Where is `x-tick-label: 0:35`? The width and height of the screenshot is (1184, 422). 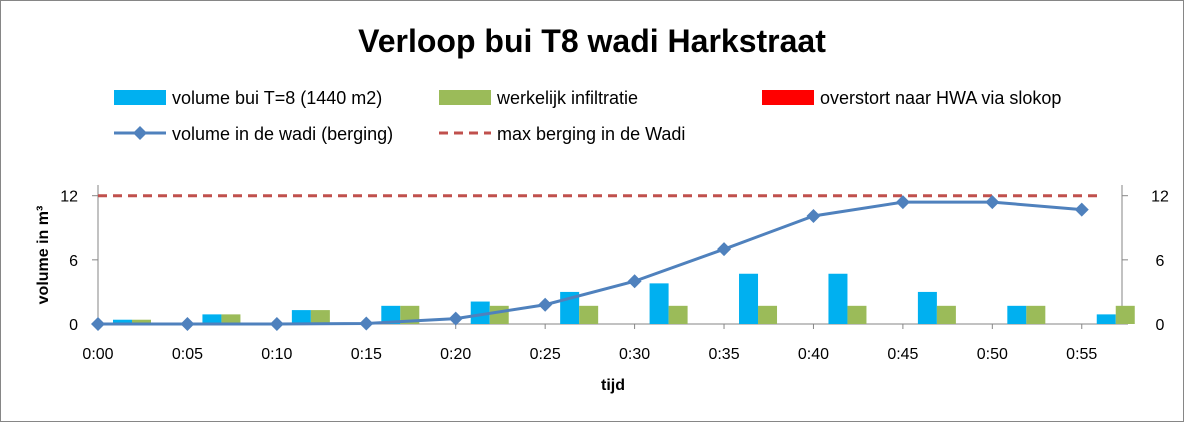
x-tick-label: 0:35 is located at coordinates (723, 354).